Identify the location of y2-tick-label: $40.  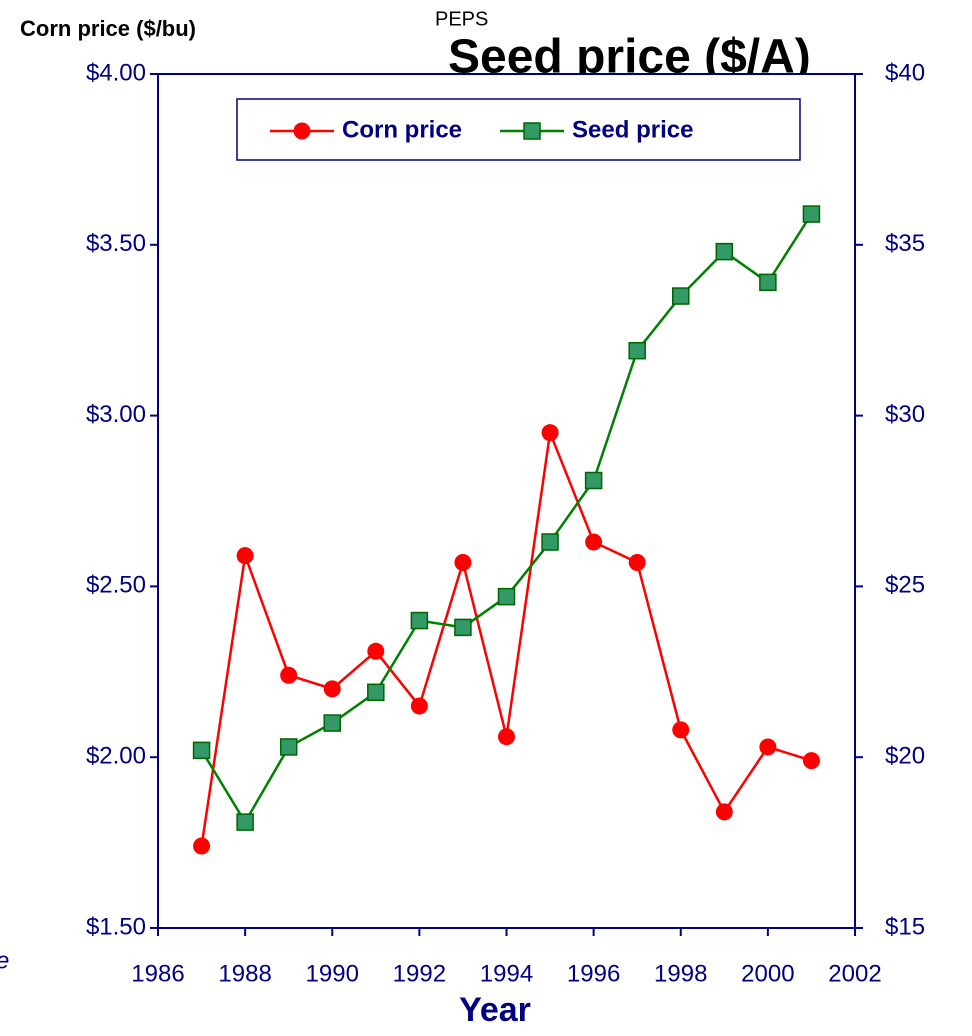
(905, 72).